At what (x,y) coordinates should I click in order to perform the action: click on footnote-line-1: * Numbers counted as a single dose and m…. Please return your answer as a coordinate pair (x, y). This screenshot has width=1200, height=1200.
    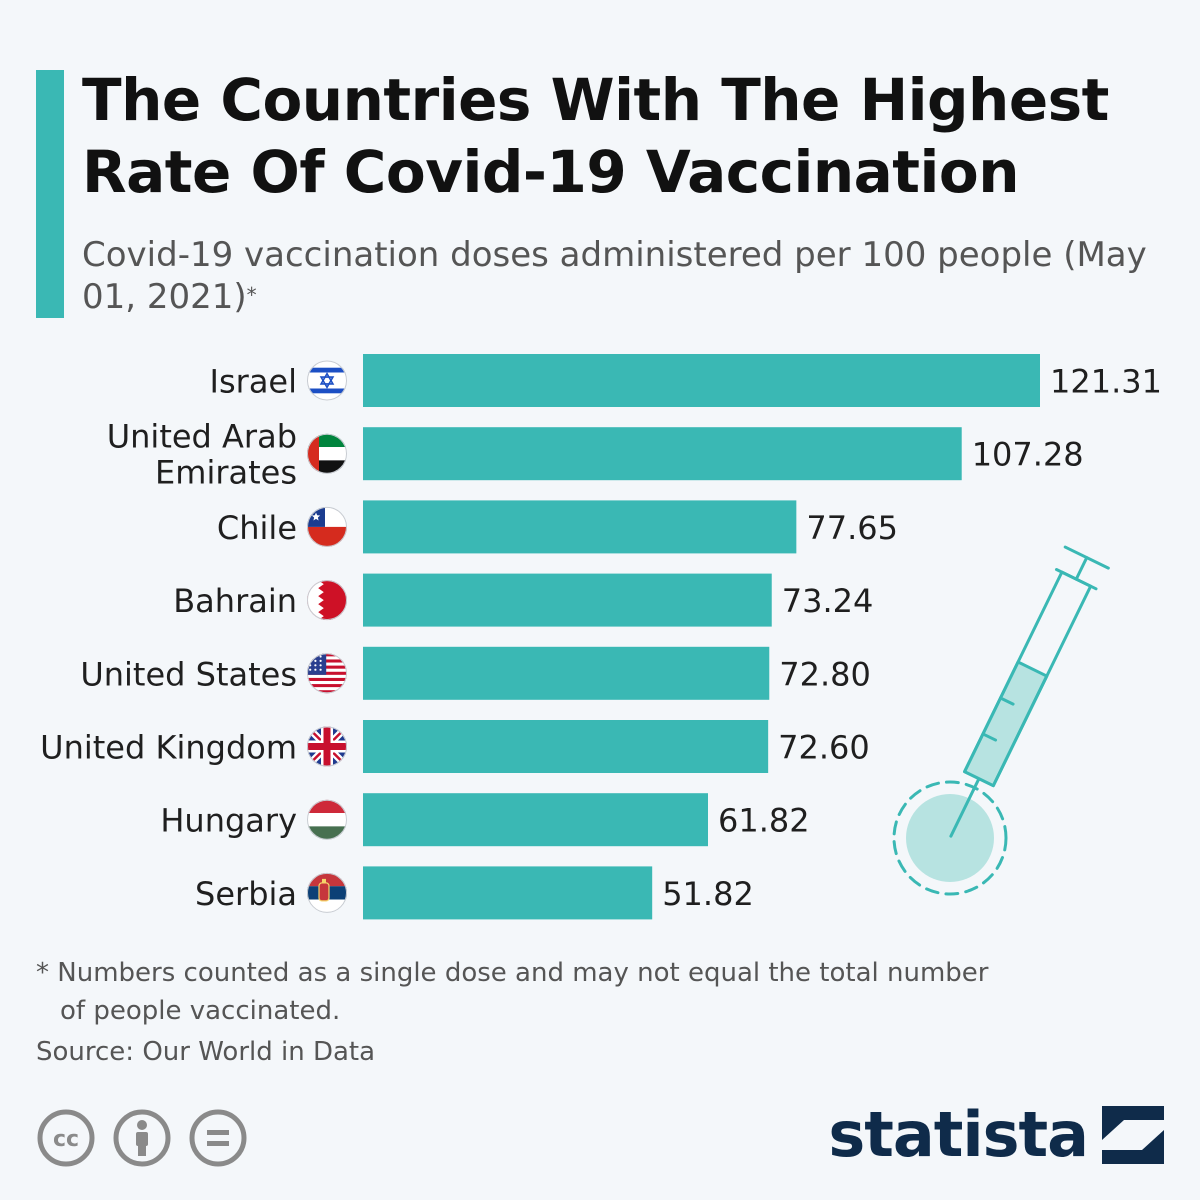
    Looking at the image, I should click on (512, 973).